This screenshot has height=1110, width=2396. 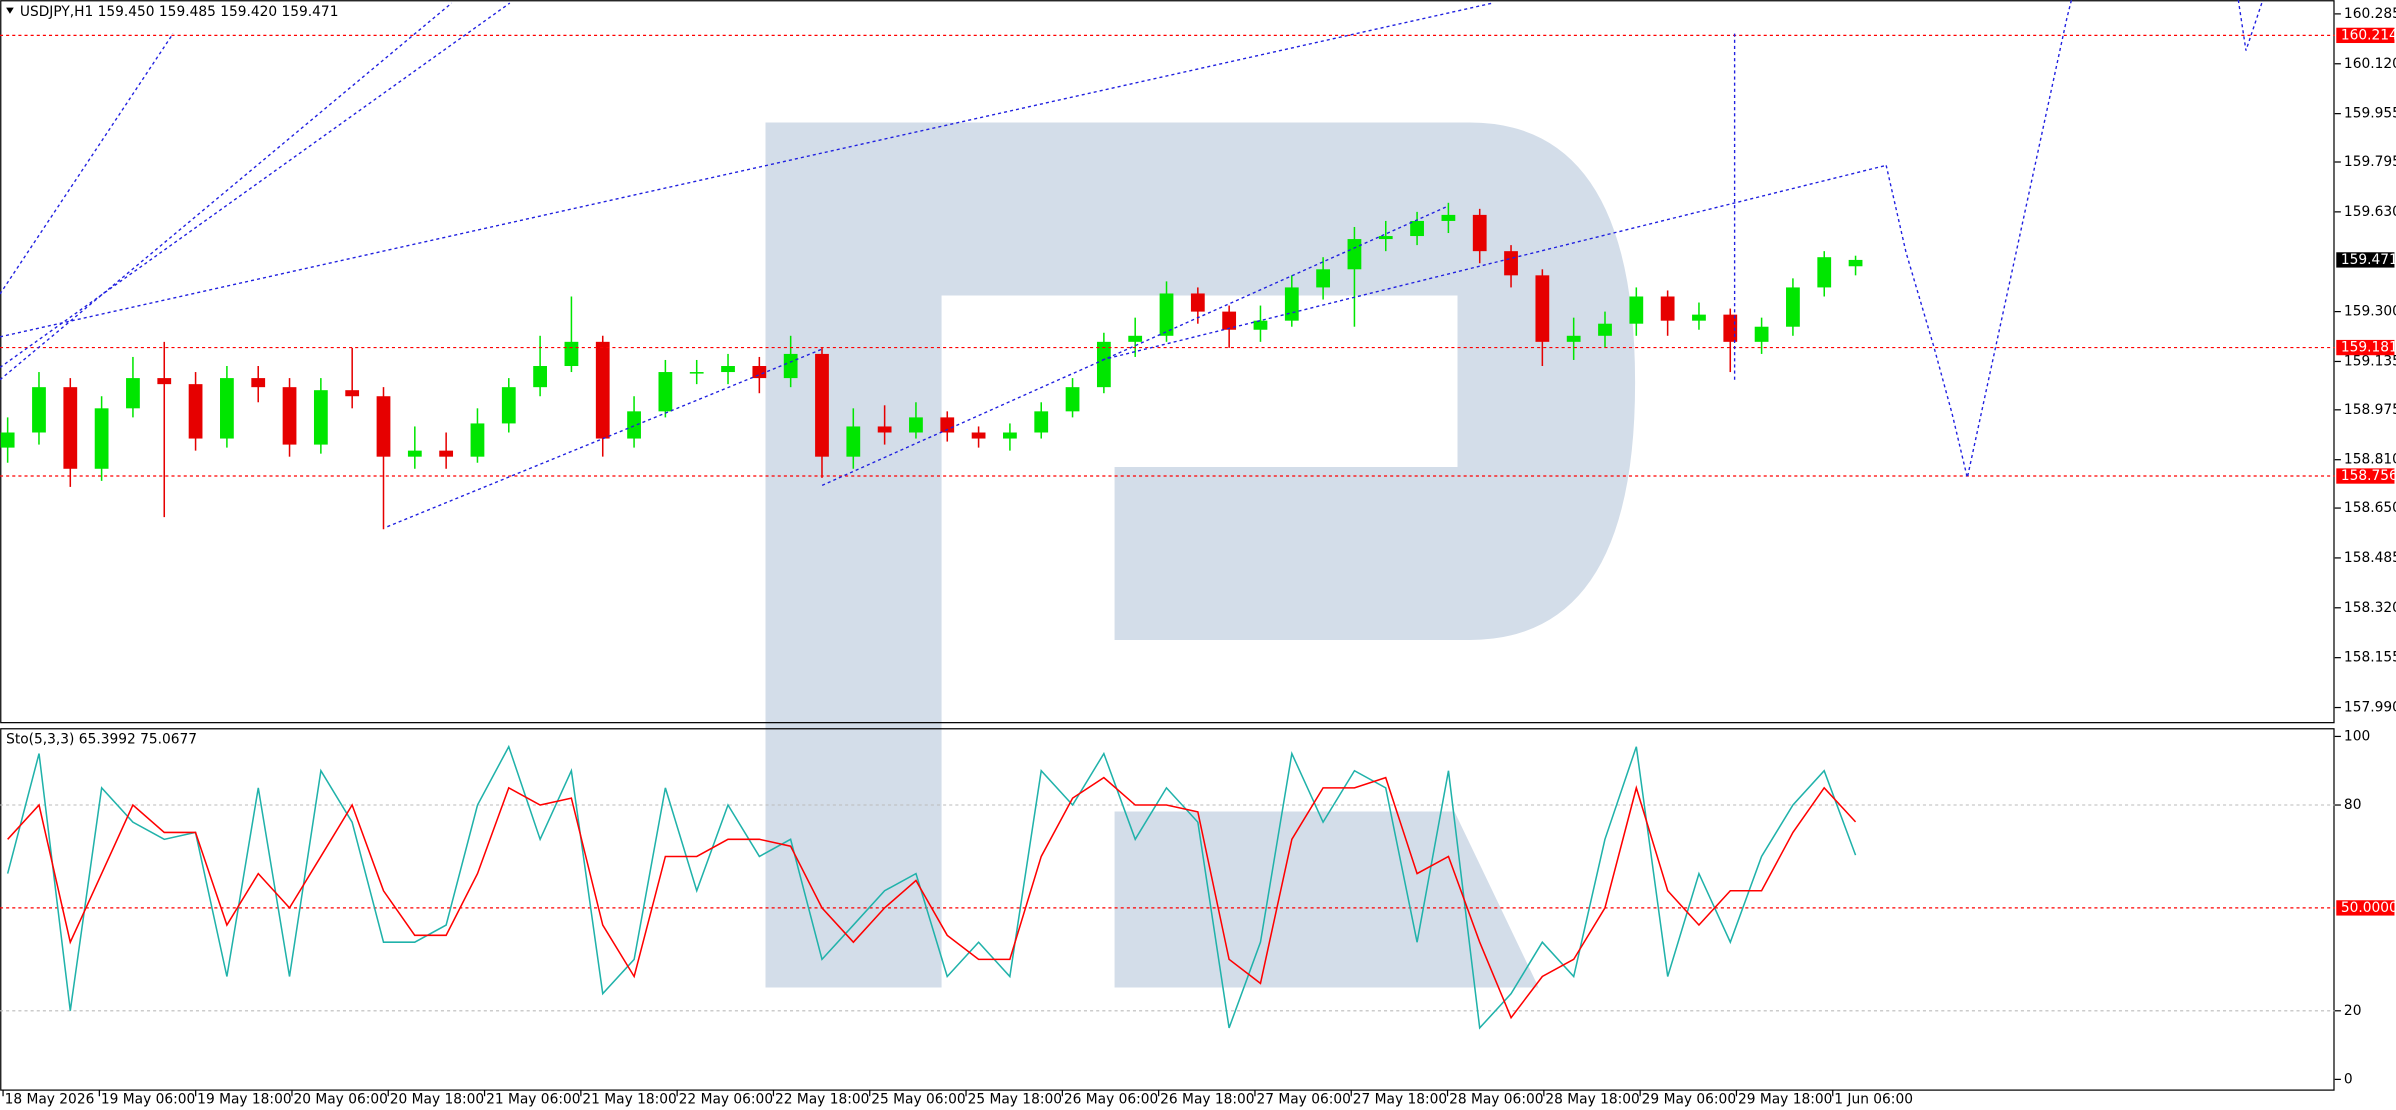 What do you see at coordinates (1496, 1099) in the screenshot?
I see `x-tick-label: 28 May 06:00` at bounding box center [1496, 1099].